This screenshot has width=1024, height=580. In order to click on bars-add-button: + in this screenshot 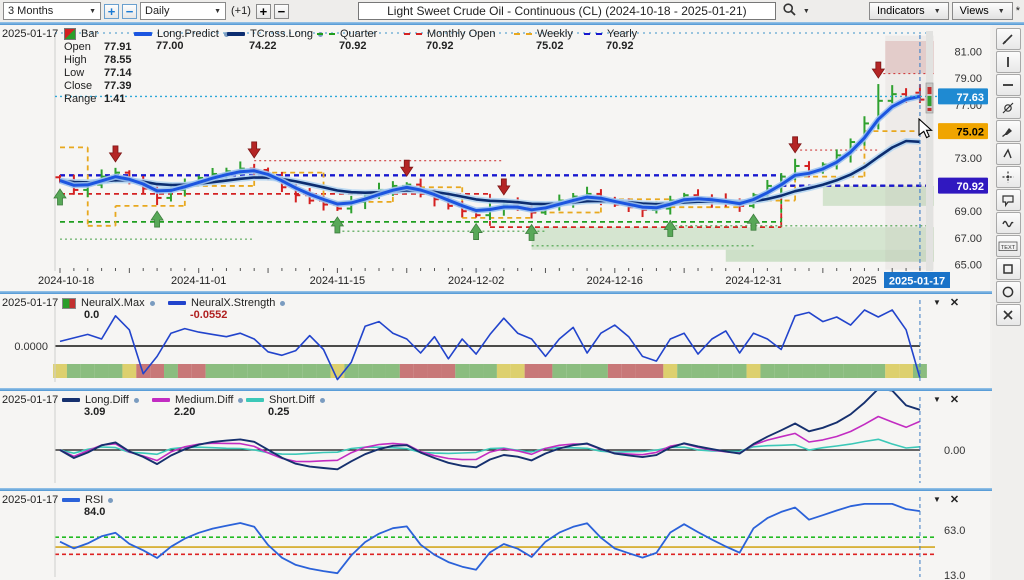, I will do `click(263, 11)`.